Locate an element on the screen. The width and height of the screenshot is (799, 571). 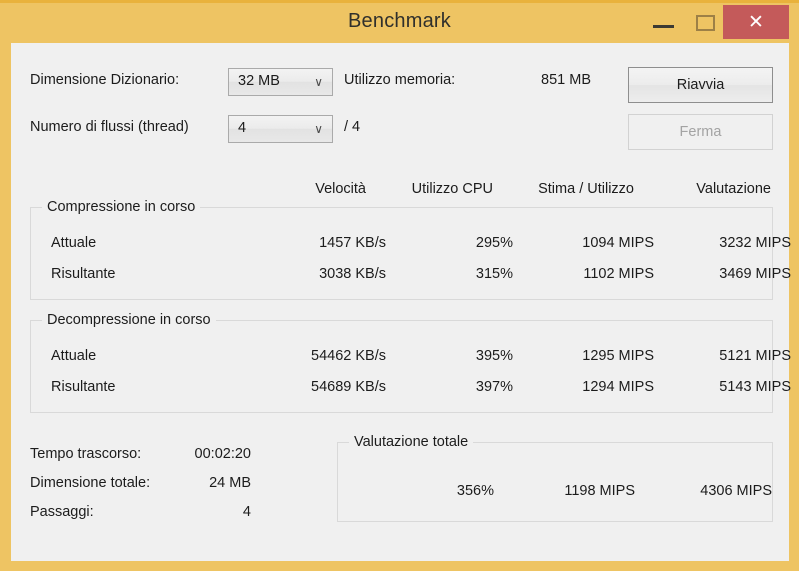
window-title: Benchmark is located at coordinates (399, 21).